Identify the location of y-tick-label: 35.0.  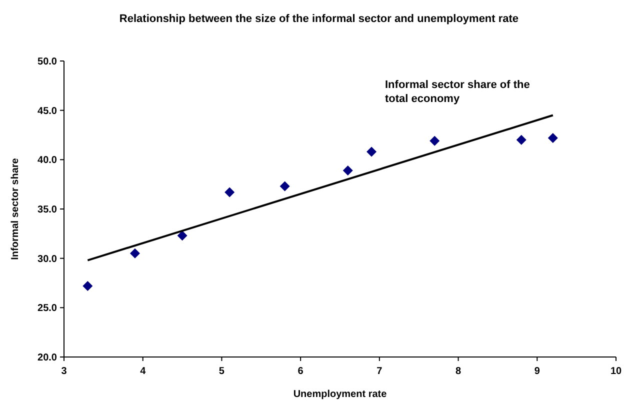
(48, 210).